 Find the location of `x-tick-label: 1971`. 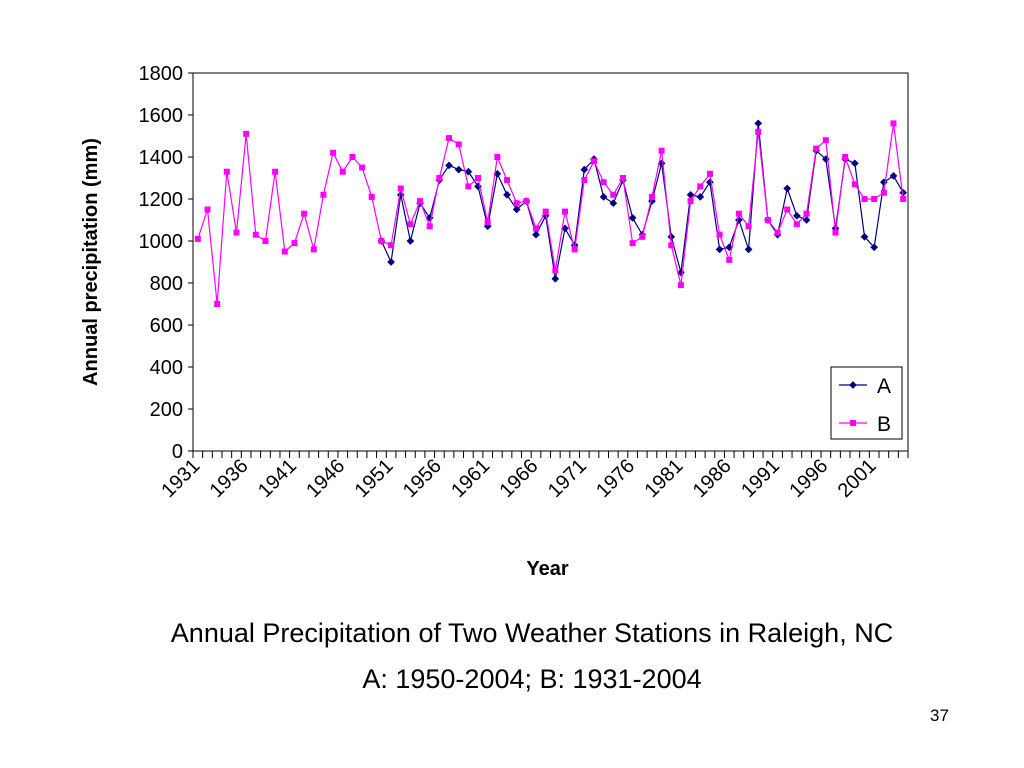

x-tick-label: 1971 is located at coordinates (567, 478).